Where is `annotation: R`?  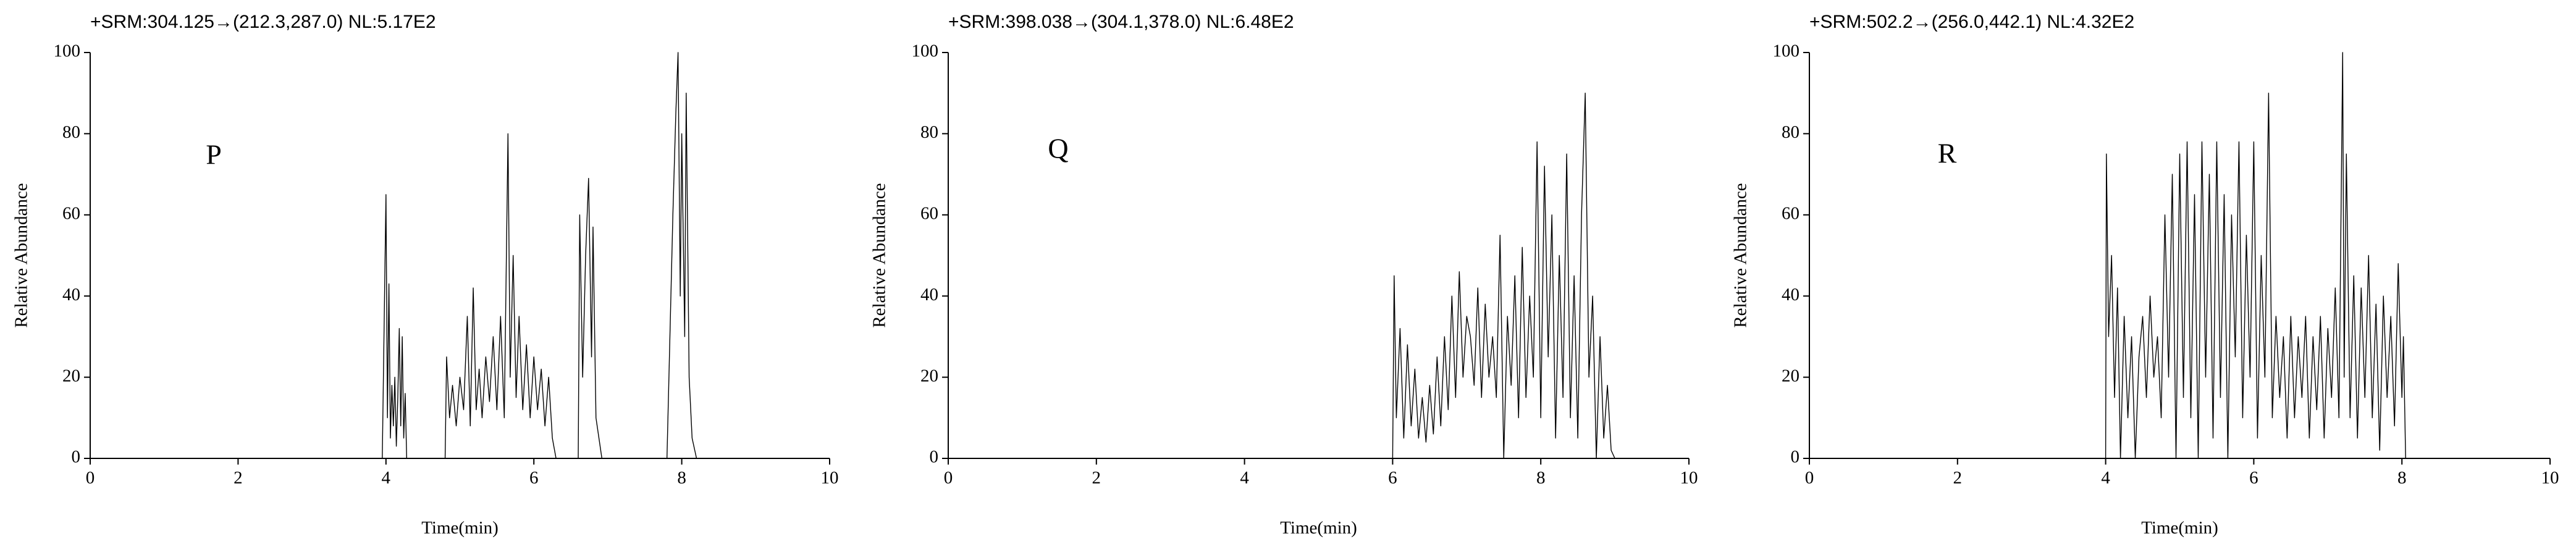 annotation: R is located at coordinates (1947, 153).